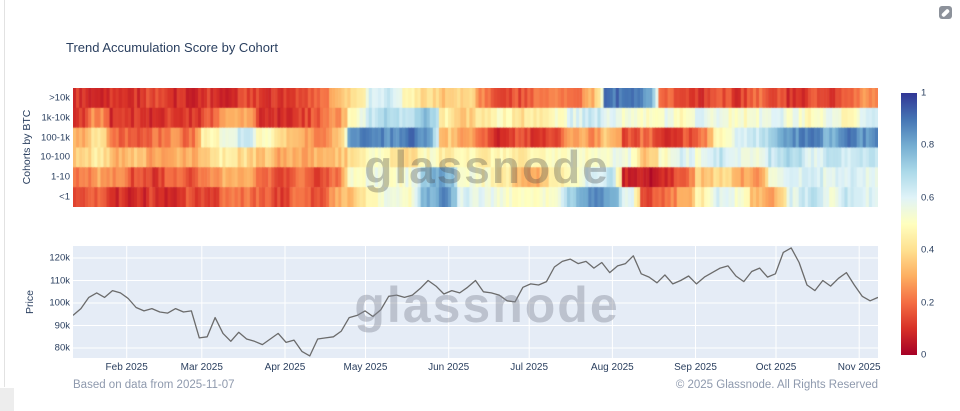  What do you see at coordinates (449, 367) in the screenshot?
I see `tick-label: Jun 2025` at bounding box center [449, 367].